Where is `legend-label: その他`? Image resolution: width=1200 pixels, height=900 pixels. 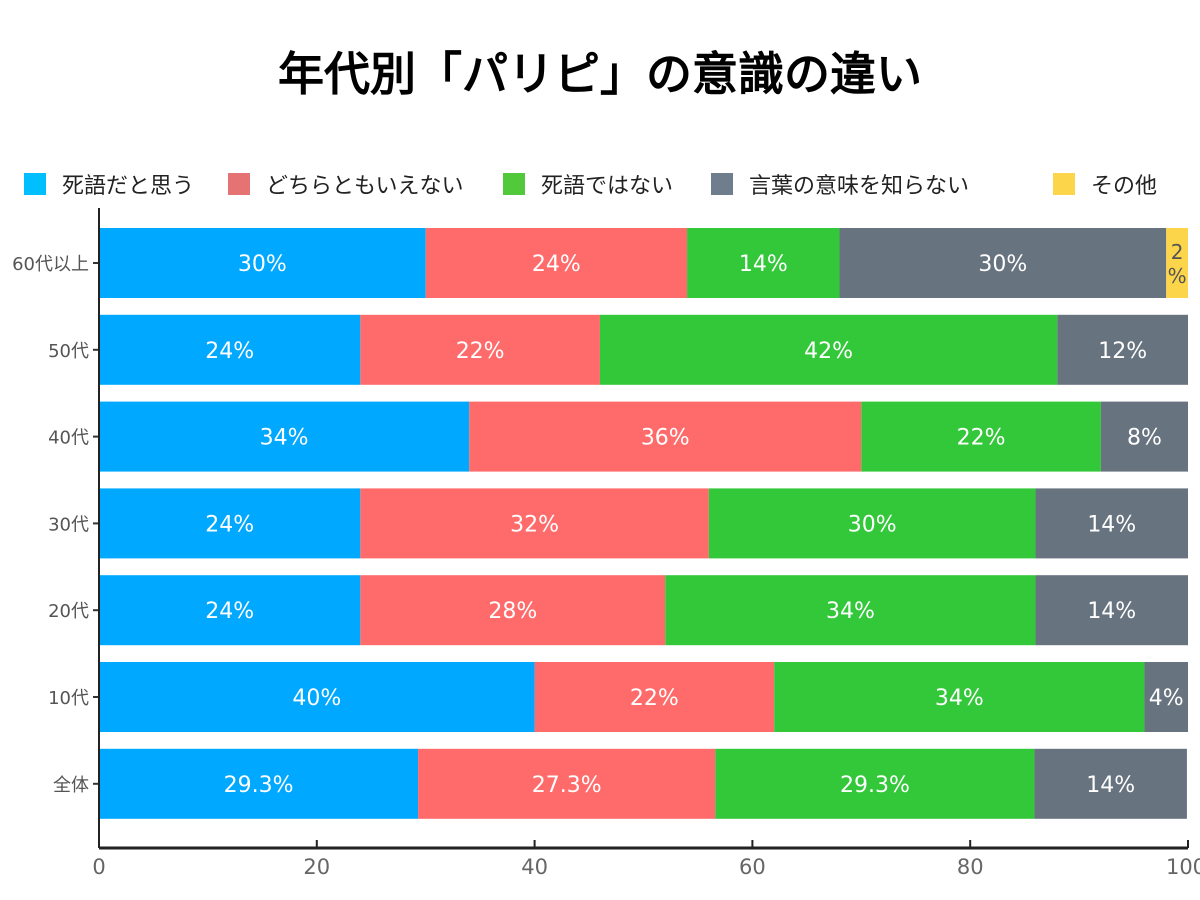 legend-label: その他 is located at coordinates (1124, 186).